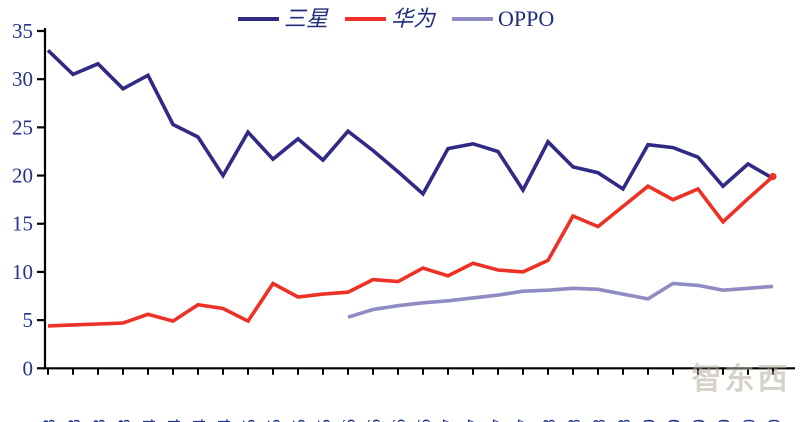  Describe the element at coordinates (306, 18) in the screenshot. I see `samsung-legend-label: 三星` at that location.